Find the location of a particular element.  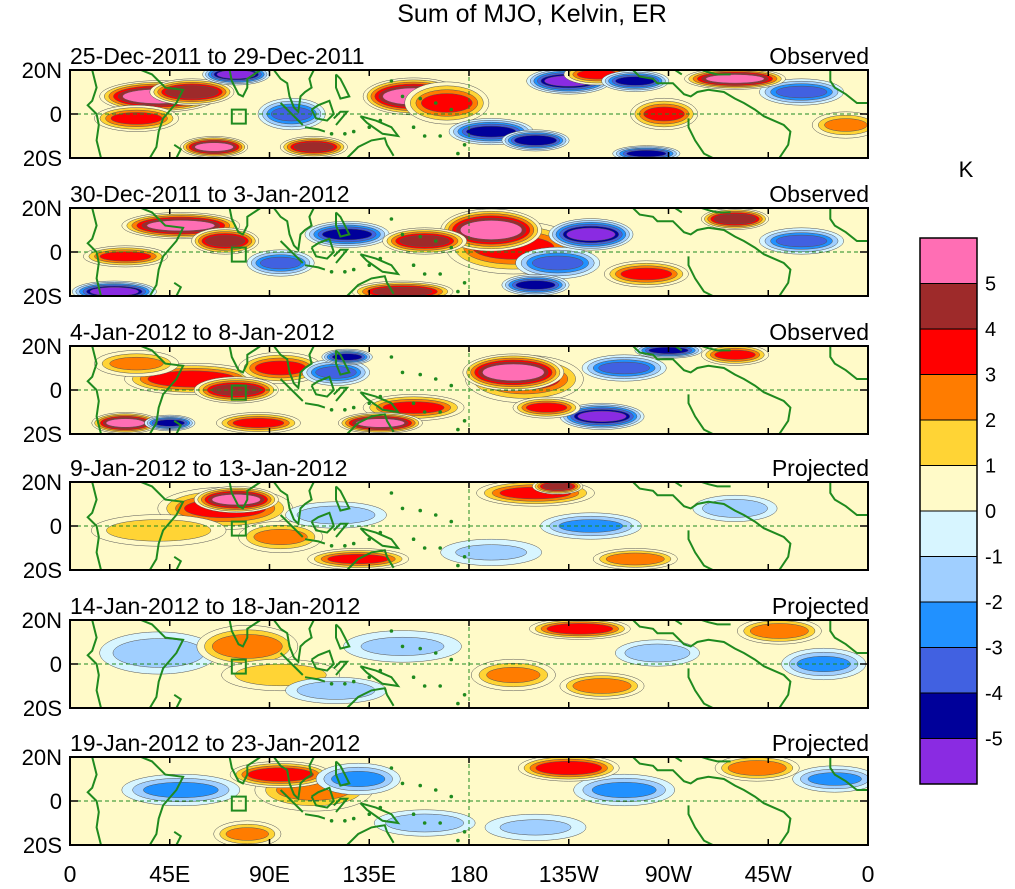

y-tick-label: 0 is located at coordinates (56, 114).